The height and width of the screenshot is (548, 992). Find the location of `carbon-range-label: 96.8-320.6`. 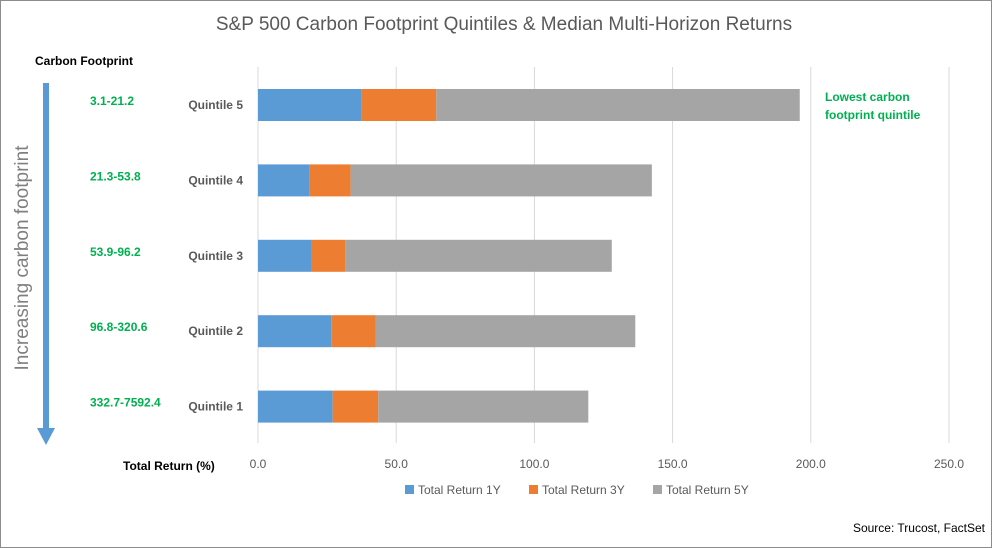

carbon-range-label: 96.8-320.6 is located at coordinates (119, 327).